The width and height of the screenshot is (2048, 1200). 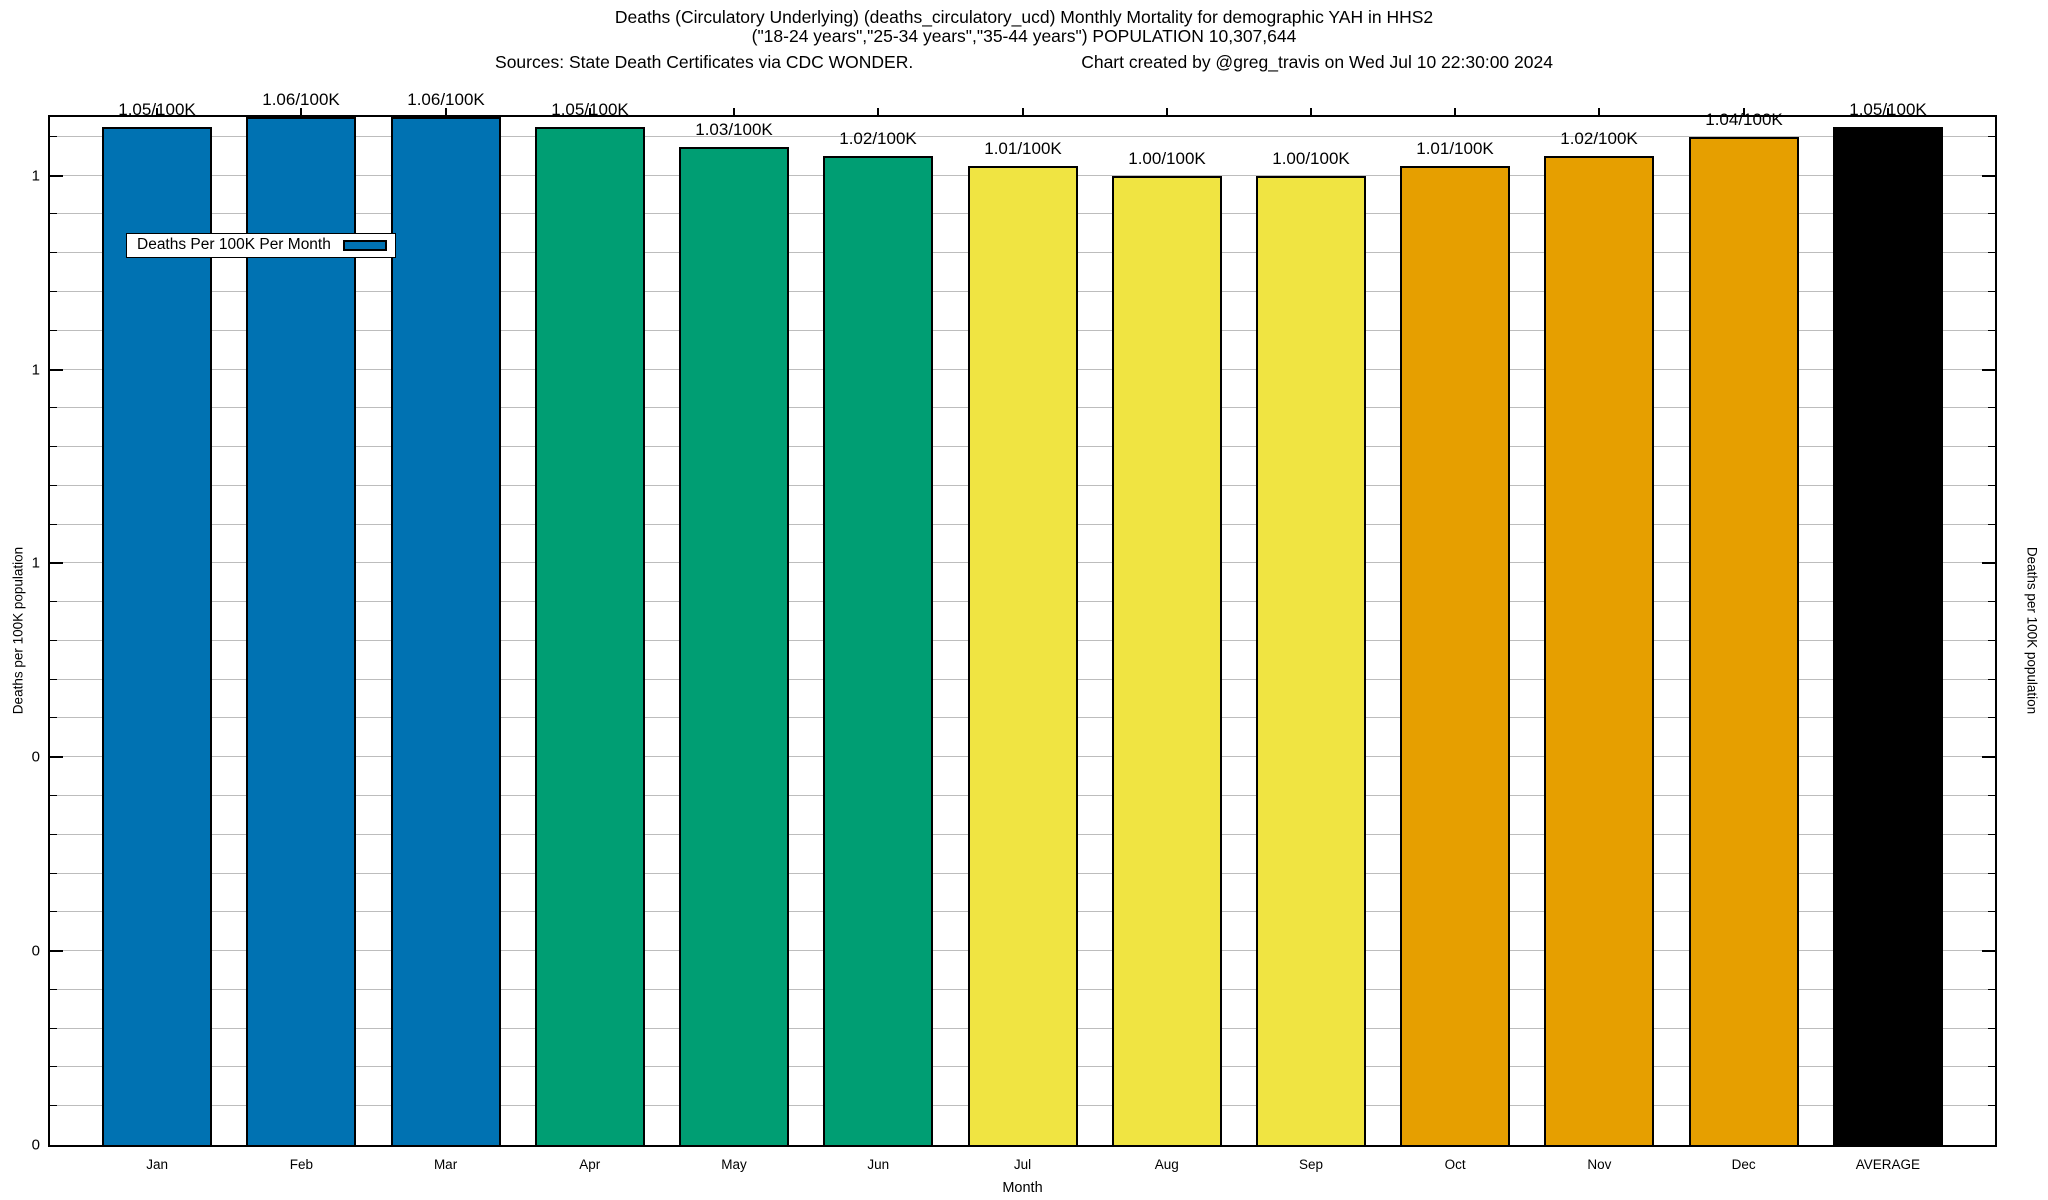 What do you see at coordinates (1744, 641) in the screenshot?
I see `bar-dec` at bounding box center [1744, 641].